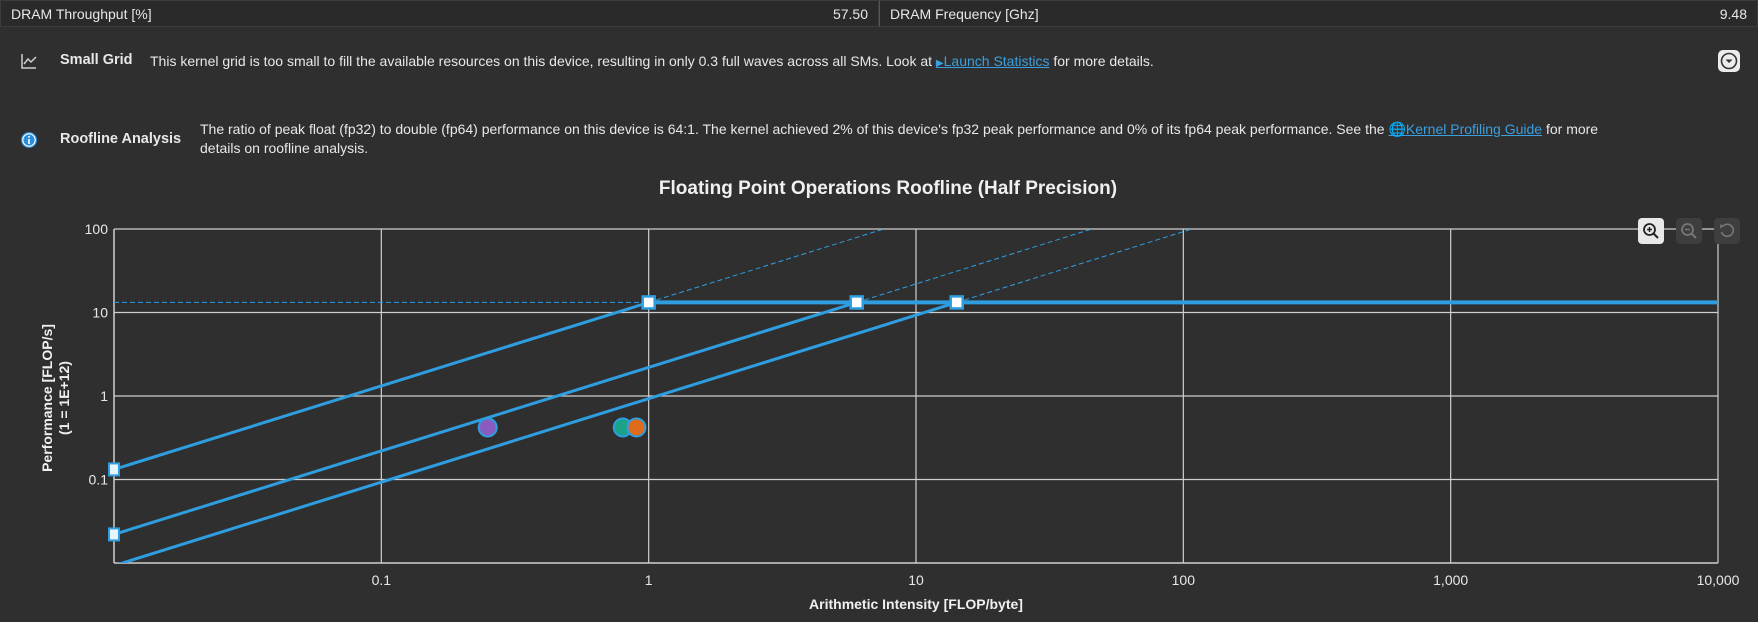 This screenshot has height=622, width=1758. I want to click on metric-value: 57.50, so click(850, 13).